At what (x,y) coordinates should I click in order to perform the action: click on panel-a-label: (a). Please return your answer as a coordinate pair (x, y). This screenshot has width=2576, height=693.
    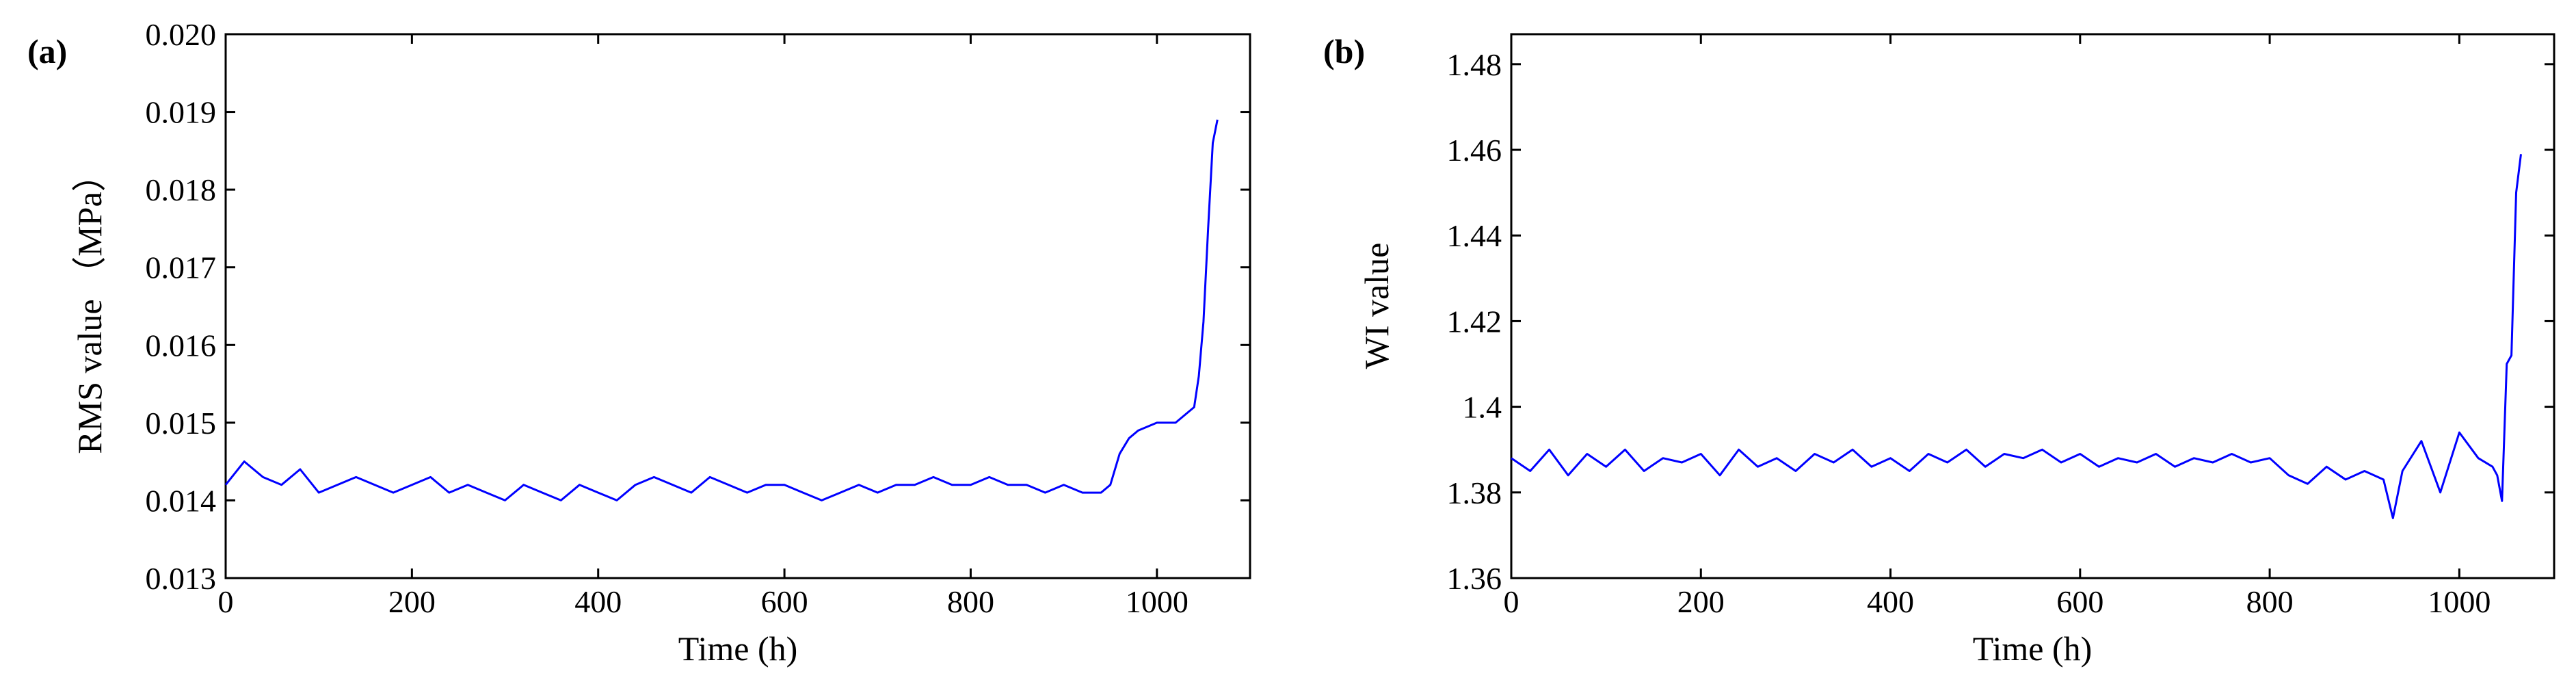
    Looking at the image, I should click on (47, 51).